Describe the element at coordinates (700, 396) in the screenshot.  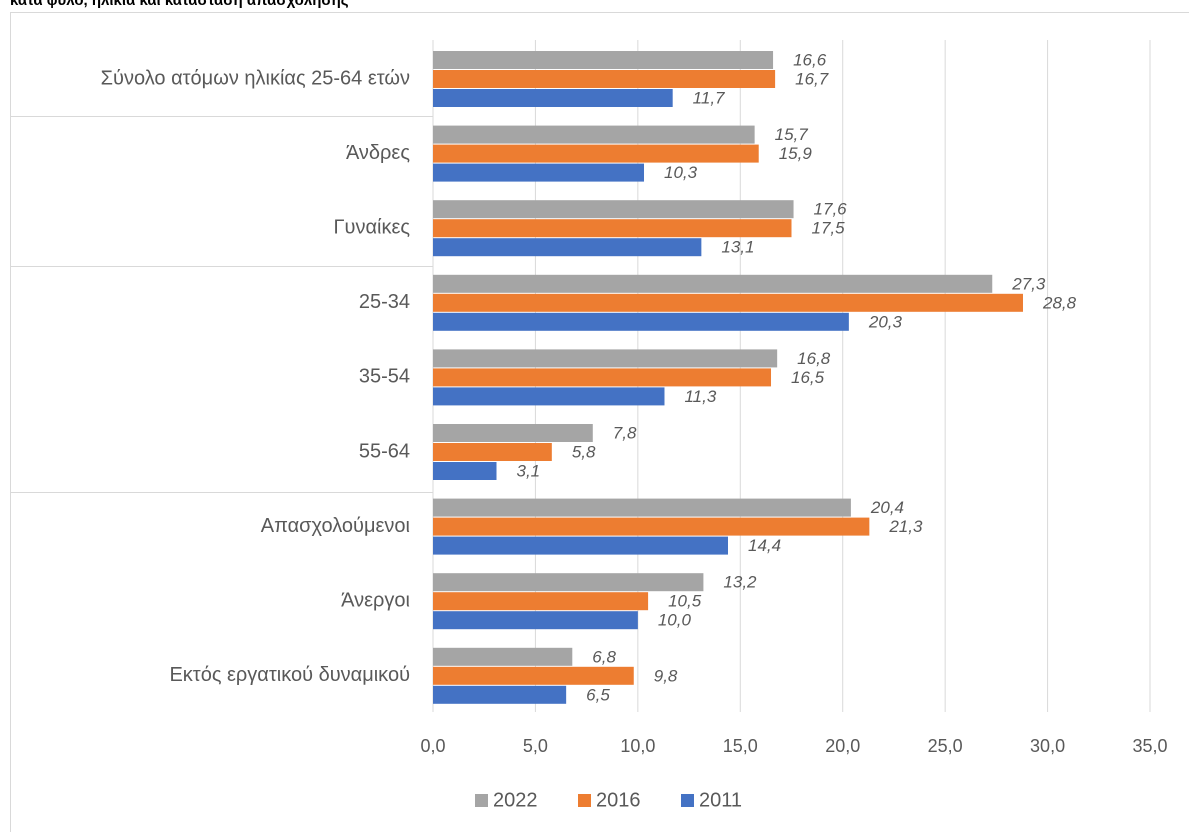
I see `data-label: 11,3` at that location.